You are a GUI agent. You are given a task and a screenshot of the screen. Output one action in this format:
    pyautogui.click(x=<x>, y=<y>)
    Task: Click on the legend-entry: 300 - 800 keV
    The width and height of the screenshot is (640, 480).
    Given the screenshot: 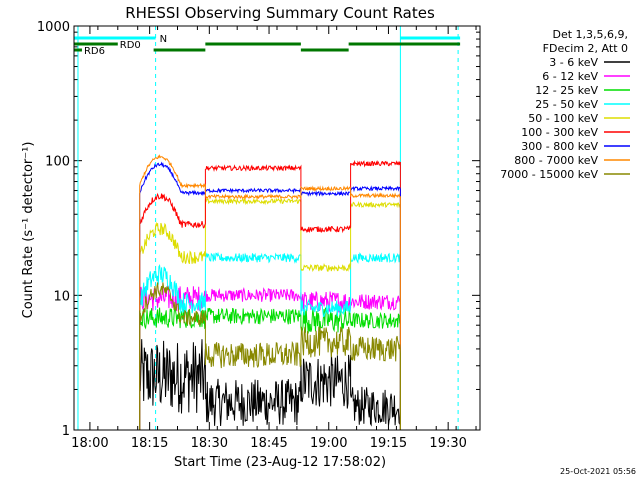 What is the action you would take?
    pyautogui.click(x=559, y=146)
    